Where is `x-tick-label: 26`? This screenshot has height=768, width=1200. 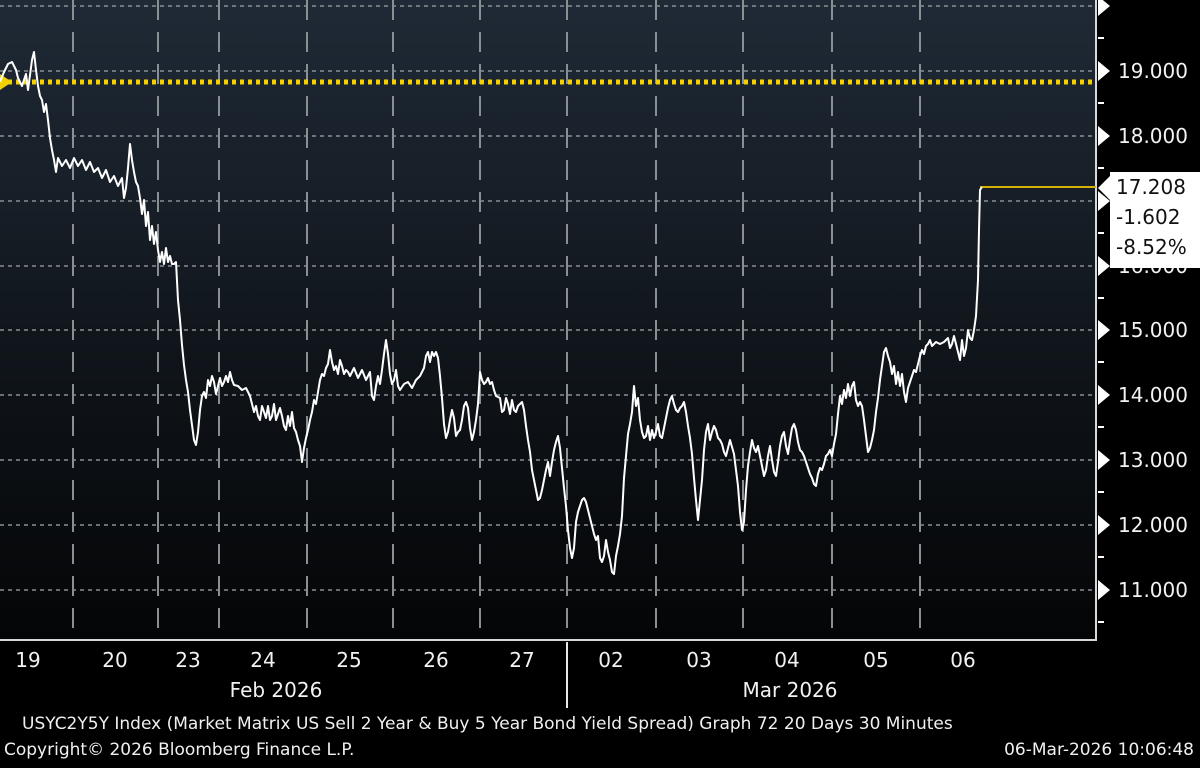 x-tick-label: 26 is located at coordinates (436, 660).